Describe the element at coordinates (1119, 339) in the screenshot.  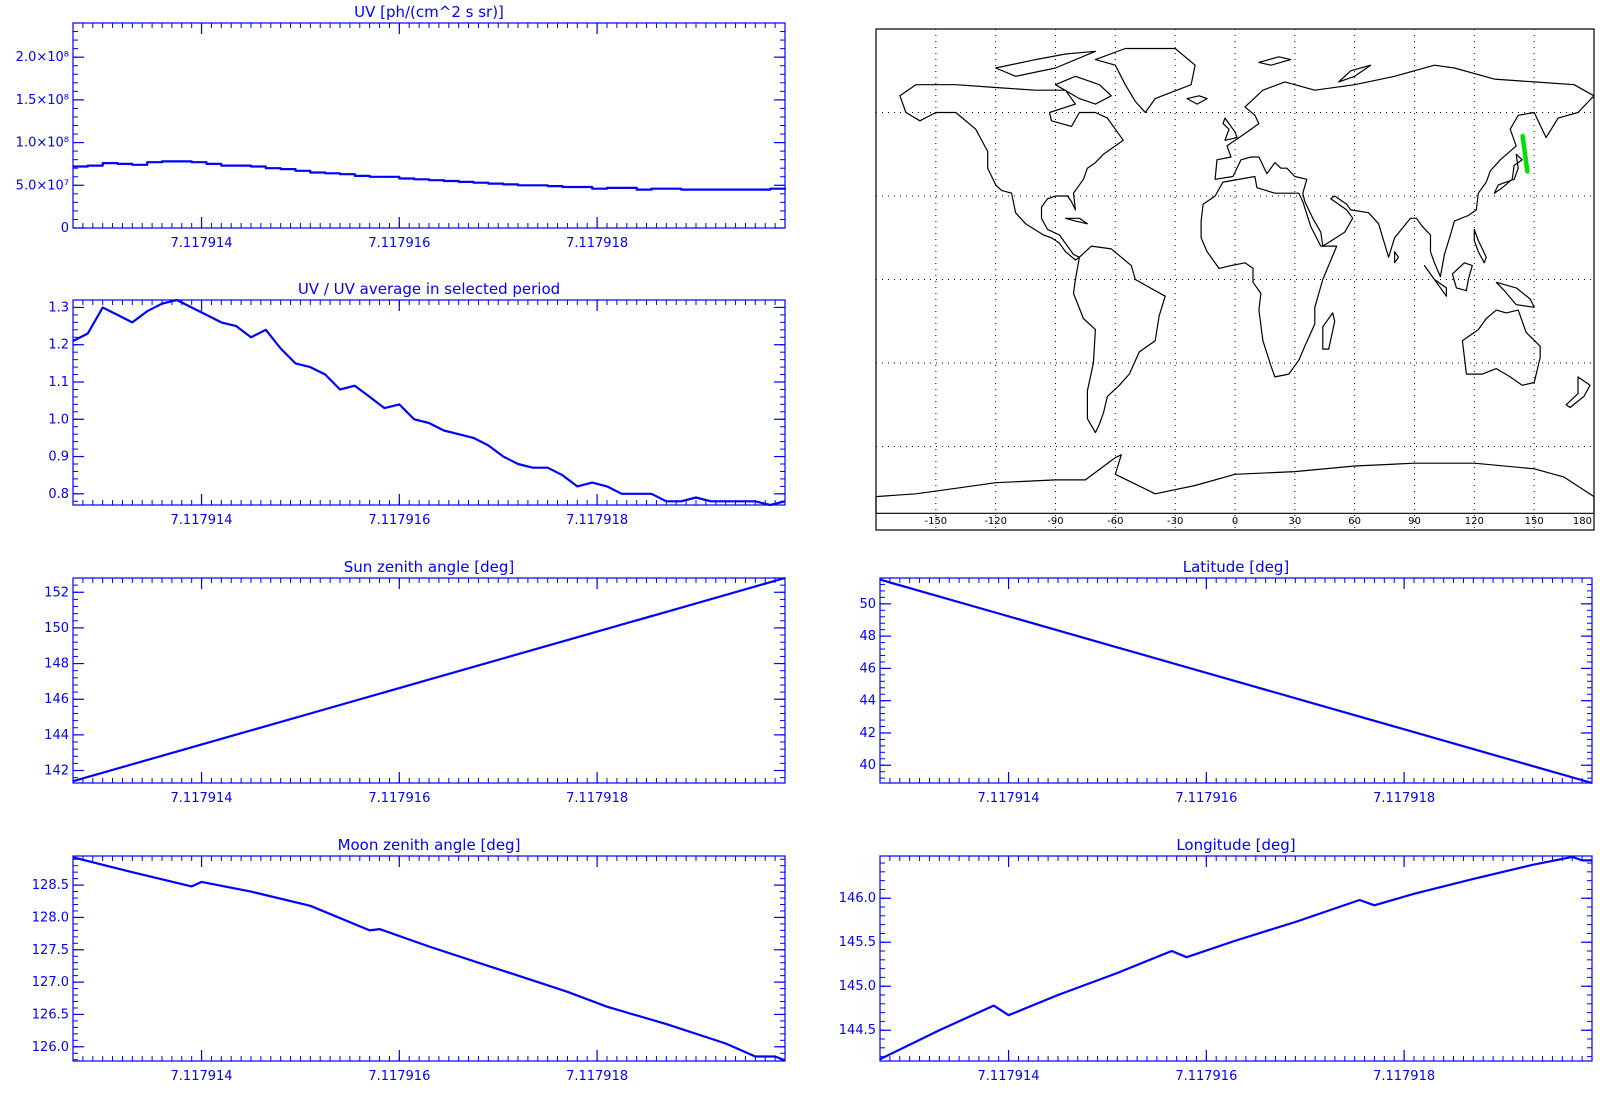
I see `landmass-south-america` at that location.